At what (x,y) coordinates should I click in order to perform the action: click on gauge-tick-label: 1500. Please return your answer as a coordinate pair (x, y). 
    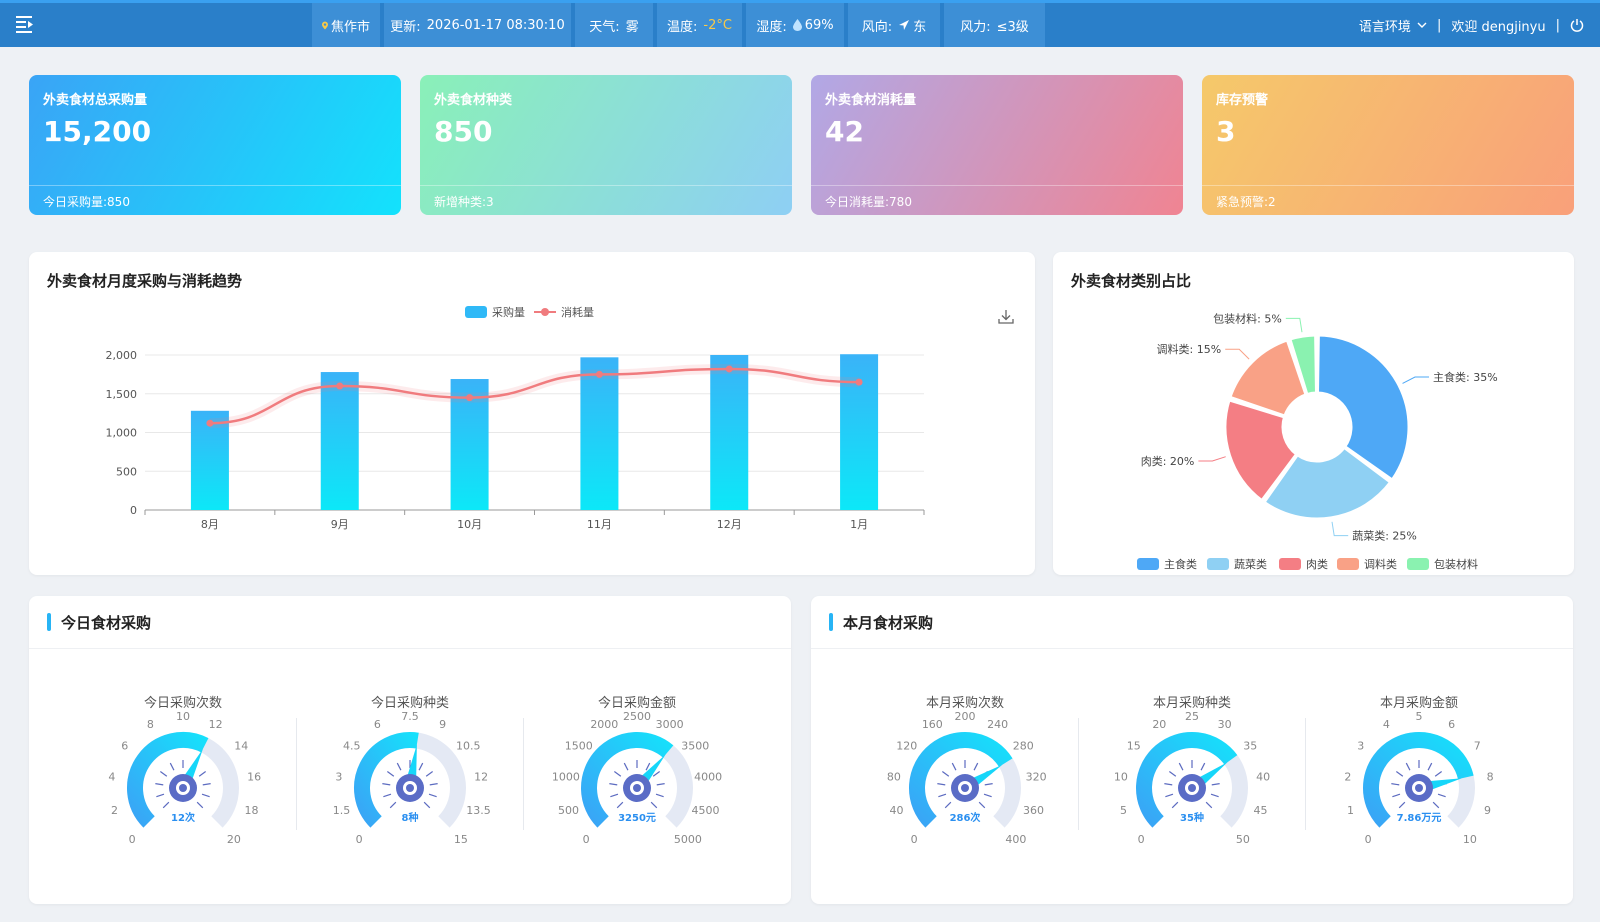
    Looking at the image, I should click on (579, 746).